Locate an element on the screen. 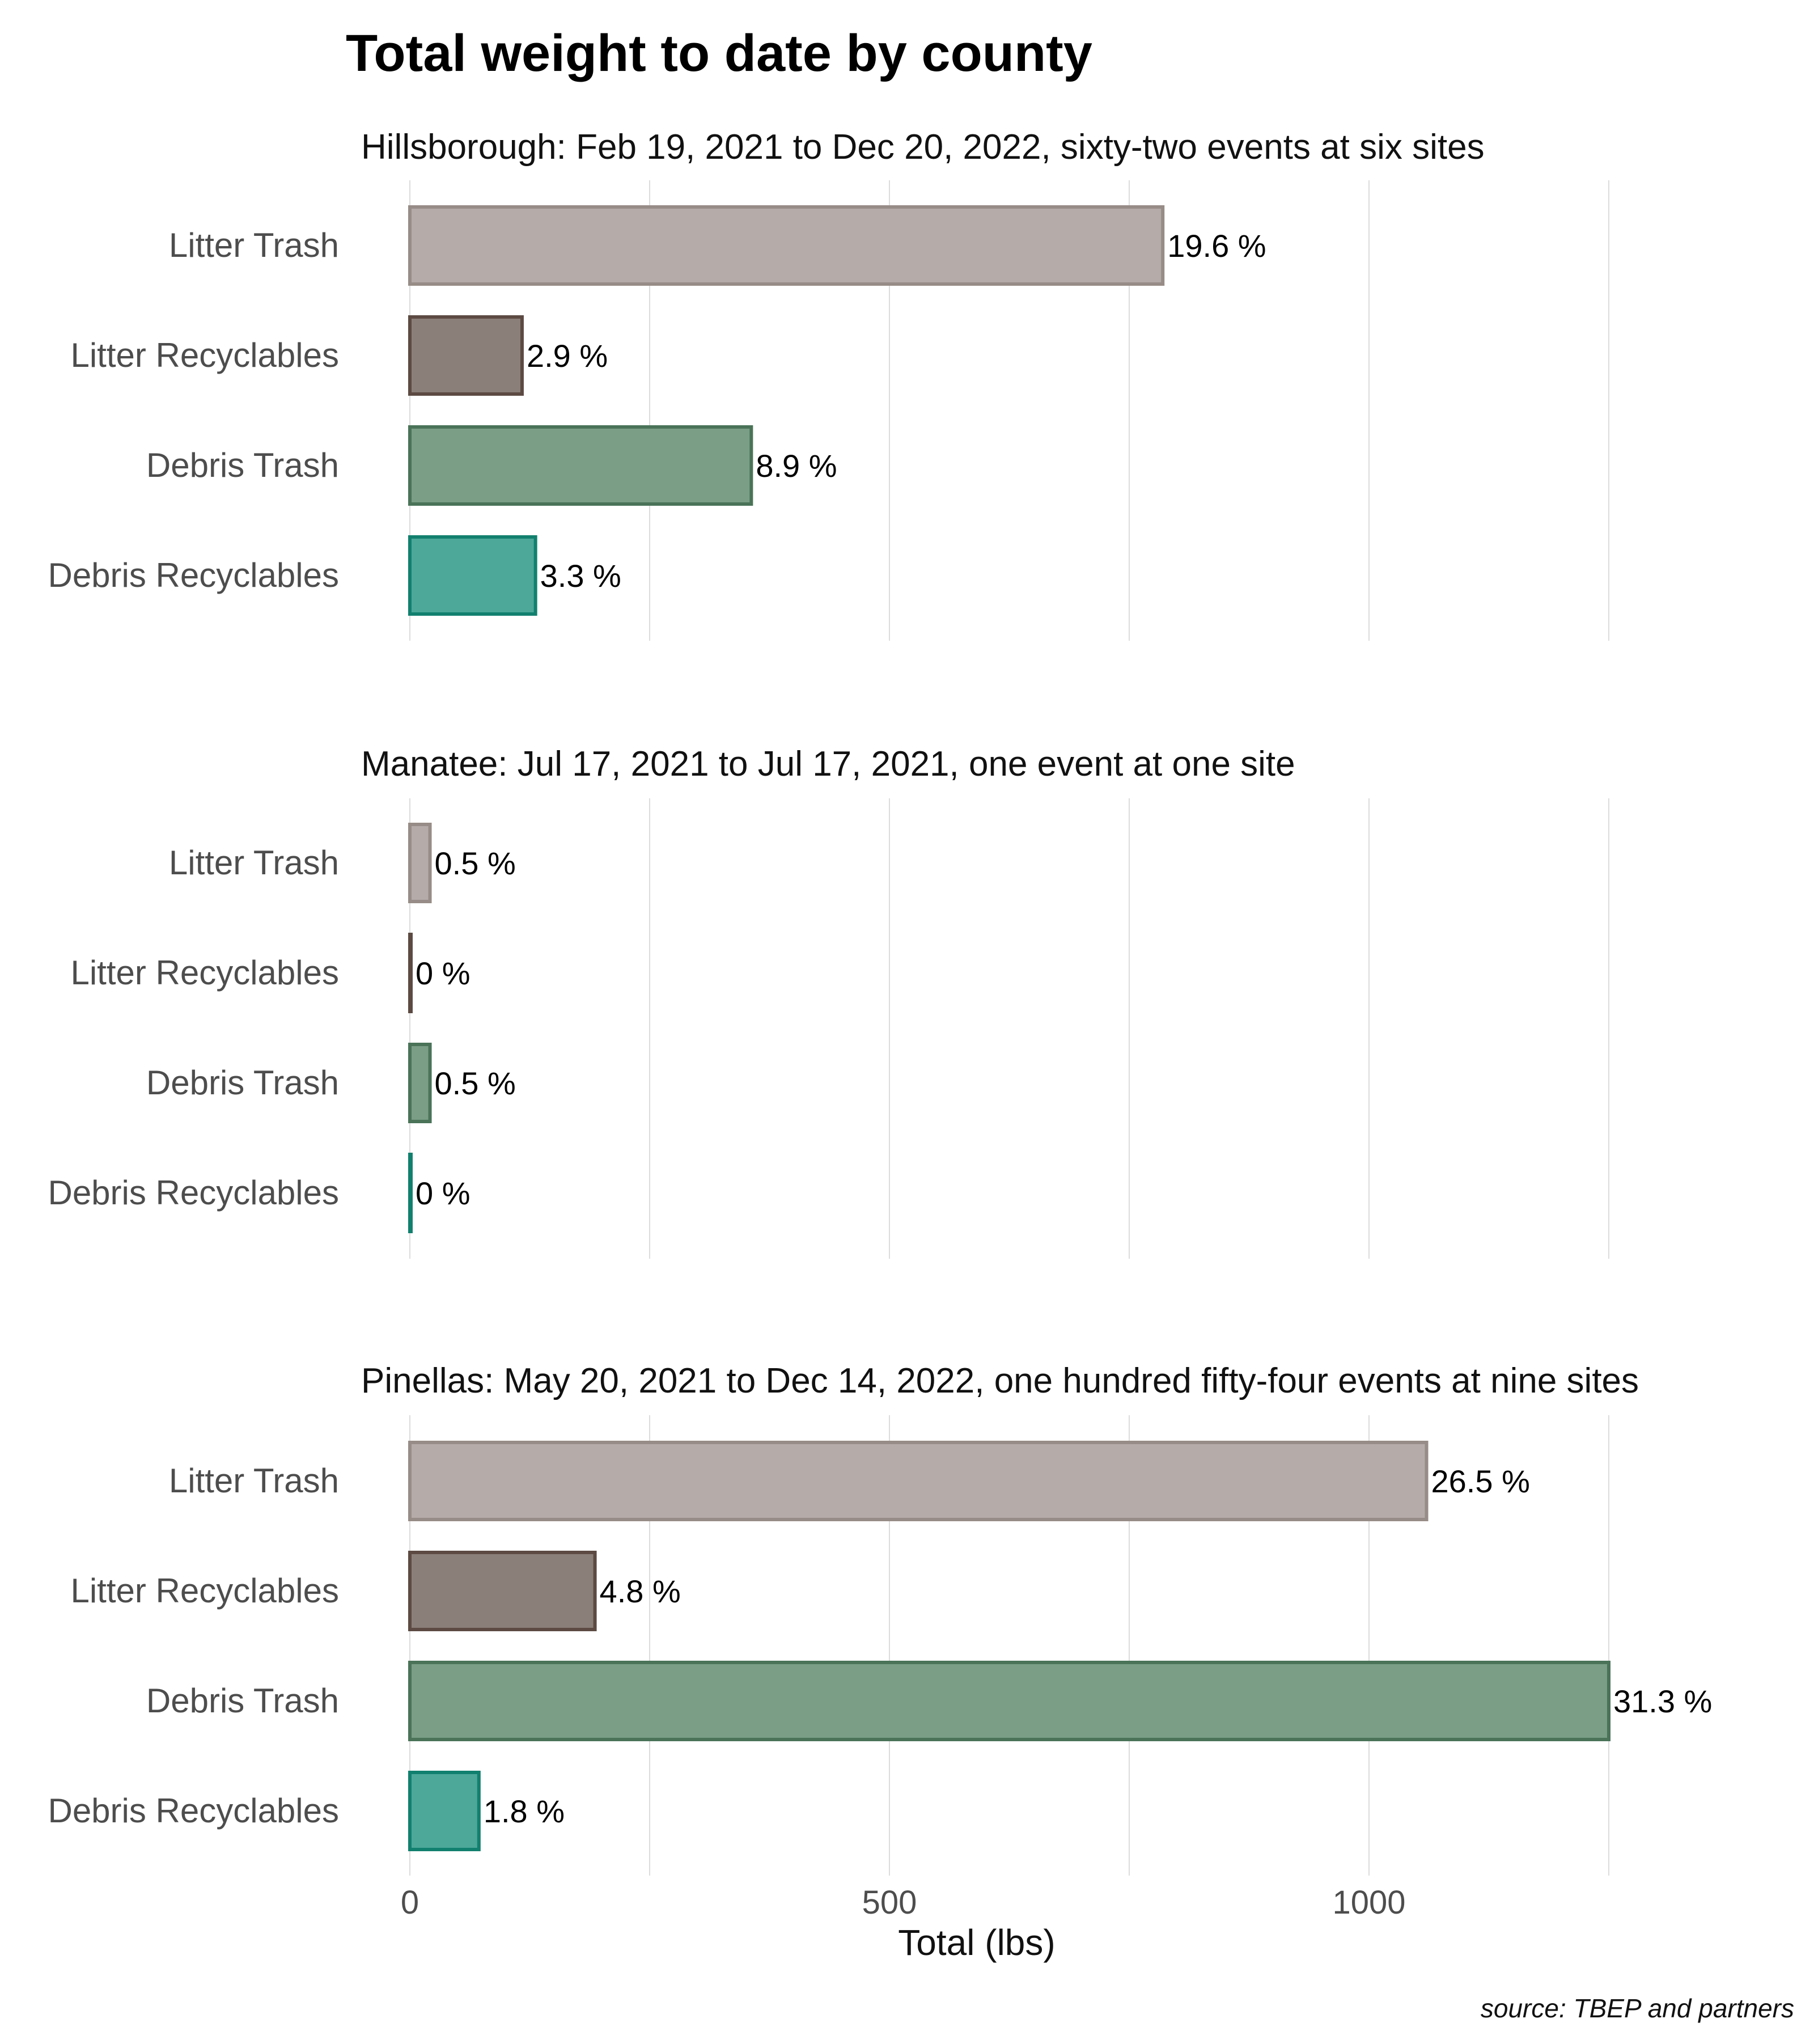 The width and height of the screenshot is (1814, 2044). data-label: 1.8 % is located at coordinates (524, 1811).